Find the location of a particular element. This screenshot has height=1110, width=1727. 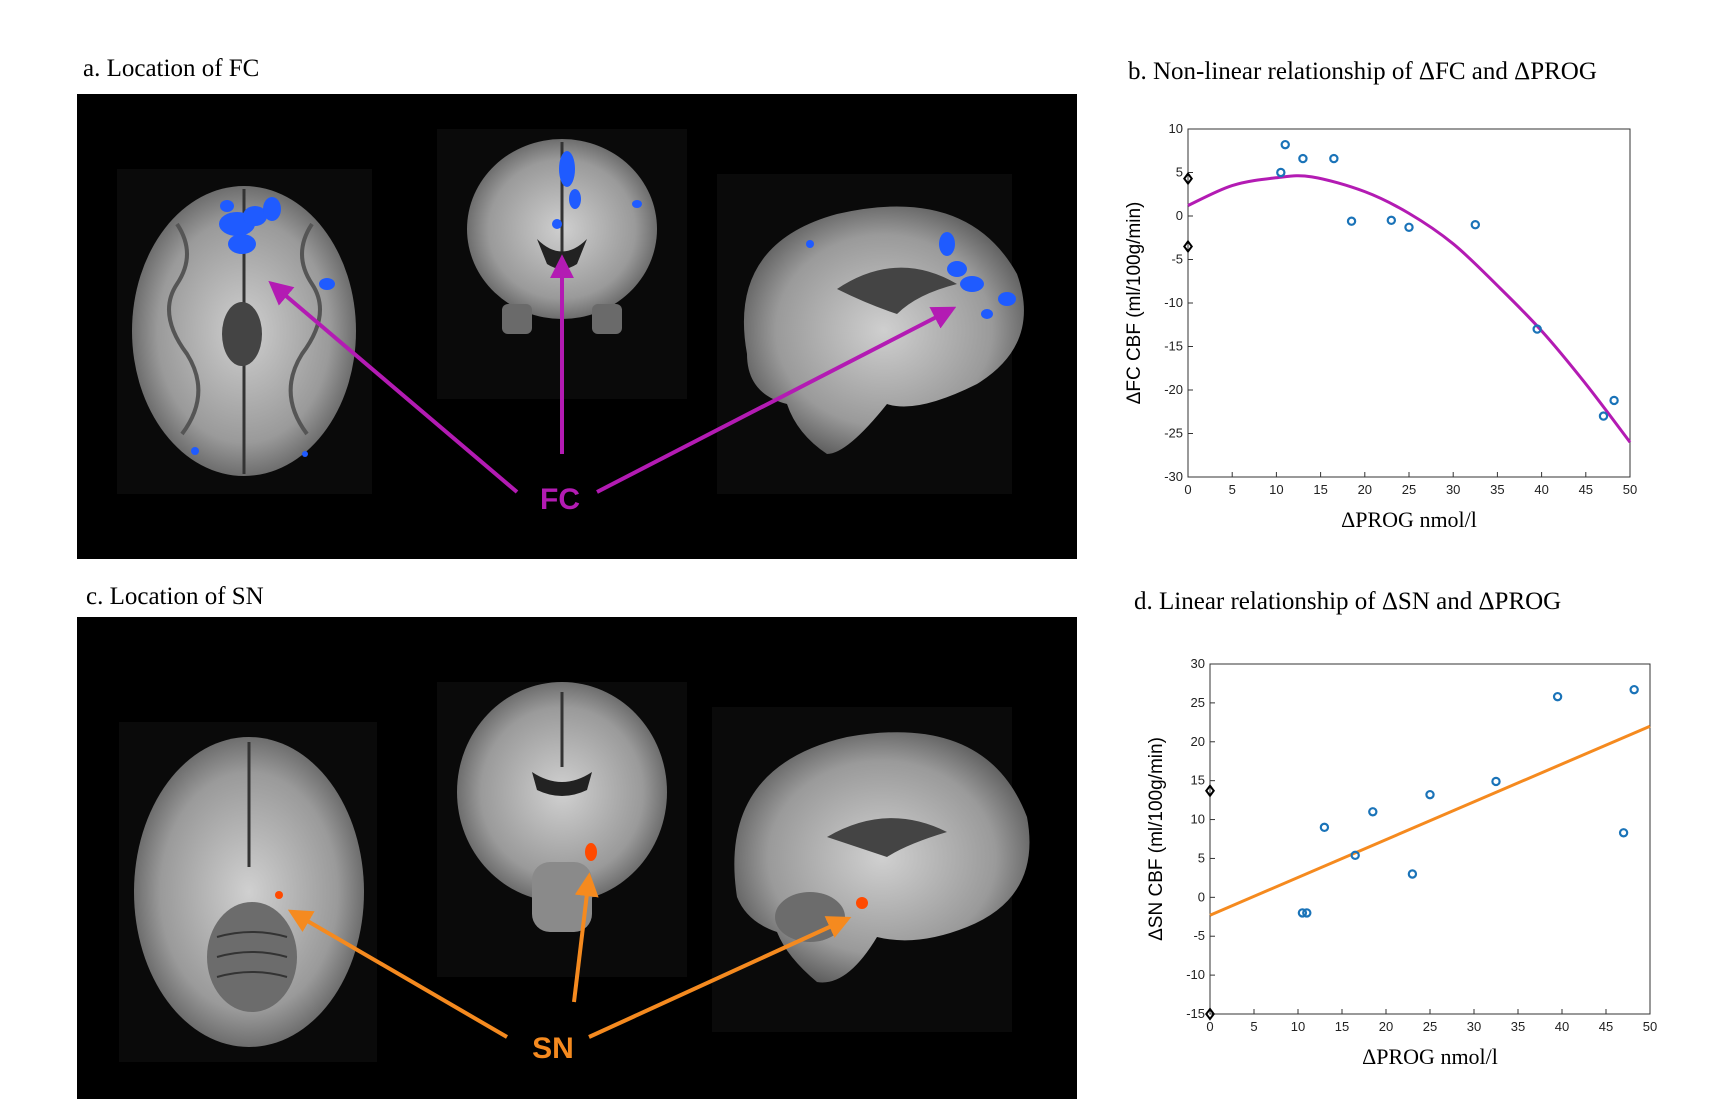

chart-fc-ytick-label: -15 is located at coordinates (1173, 346).